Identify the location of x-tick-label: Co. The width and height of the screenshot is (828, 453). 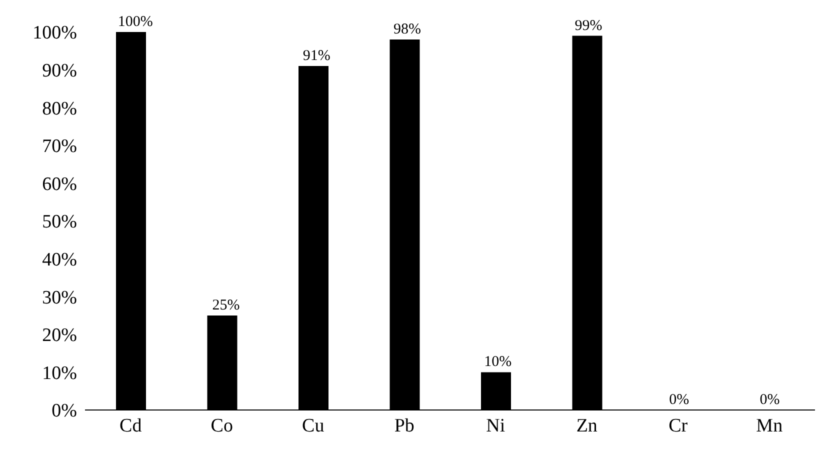
(221, 425).